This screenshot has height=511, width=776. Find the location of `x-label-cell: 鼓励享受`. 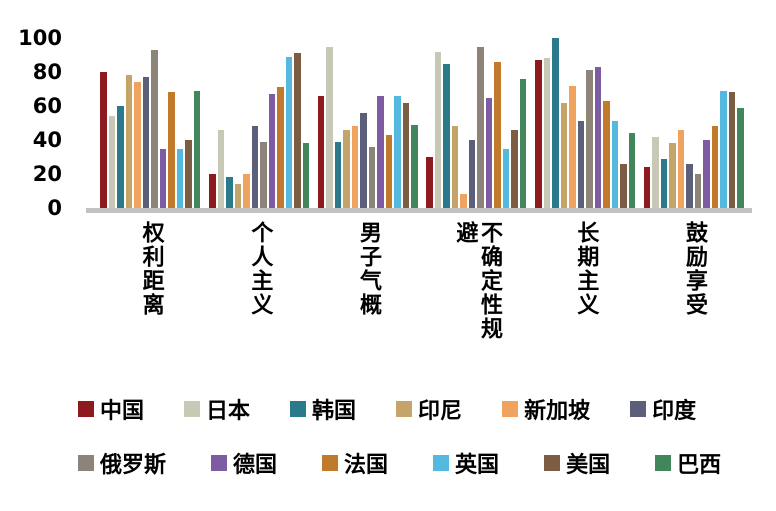

x-label-cell: 鼓励享受 is located at coordinates (693, 282).